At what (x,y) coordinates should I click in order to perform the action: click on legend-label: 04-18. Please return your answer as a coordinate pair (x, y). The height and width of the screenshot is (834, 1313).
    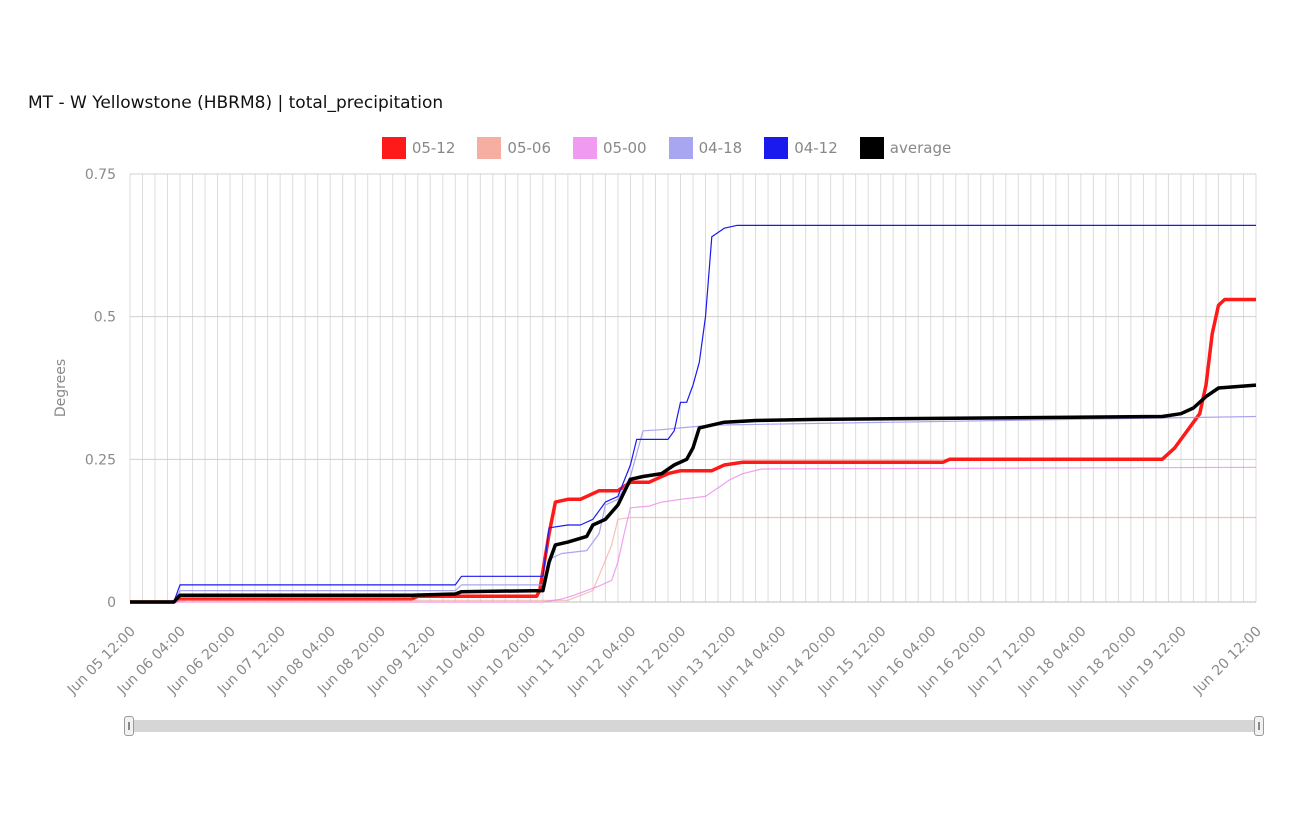
    Looking at the image, I should click on (720, 148).